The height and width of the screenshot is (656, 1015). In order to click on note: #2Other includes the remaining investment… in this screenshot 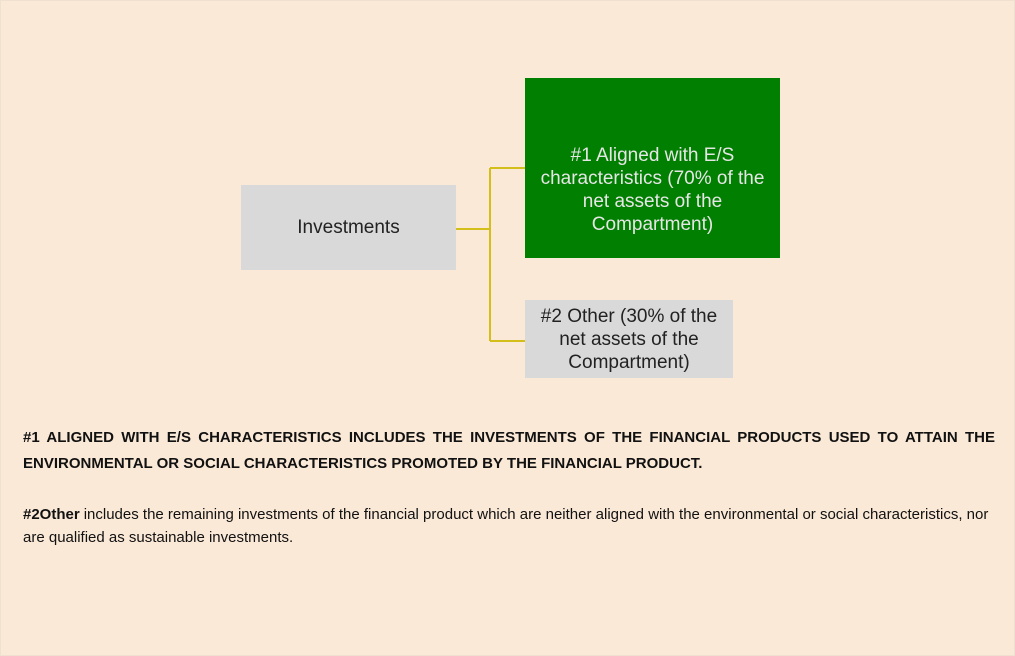, I will do `click(509, 526)`.